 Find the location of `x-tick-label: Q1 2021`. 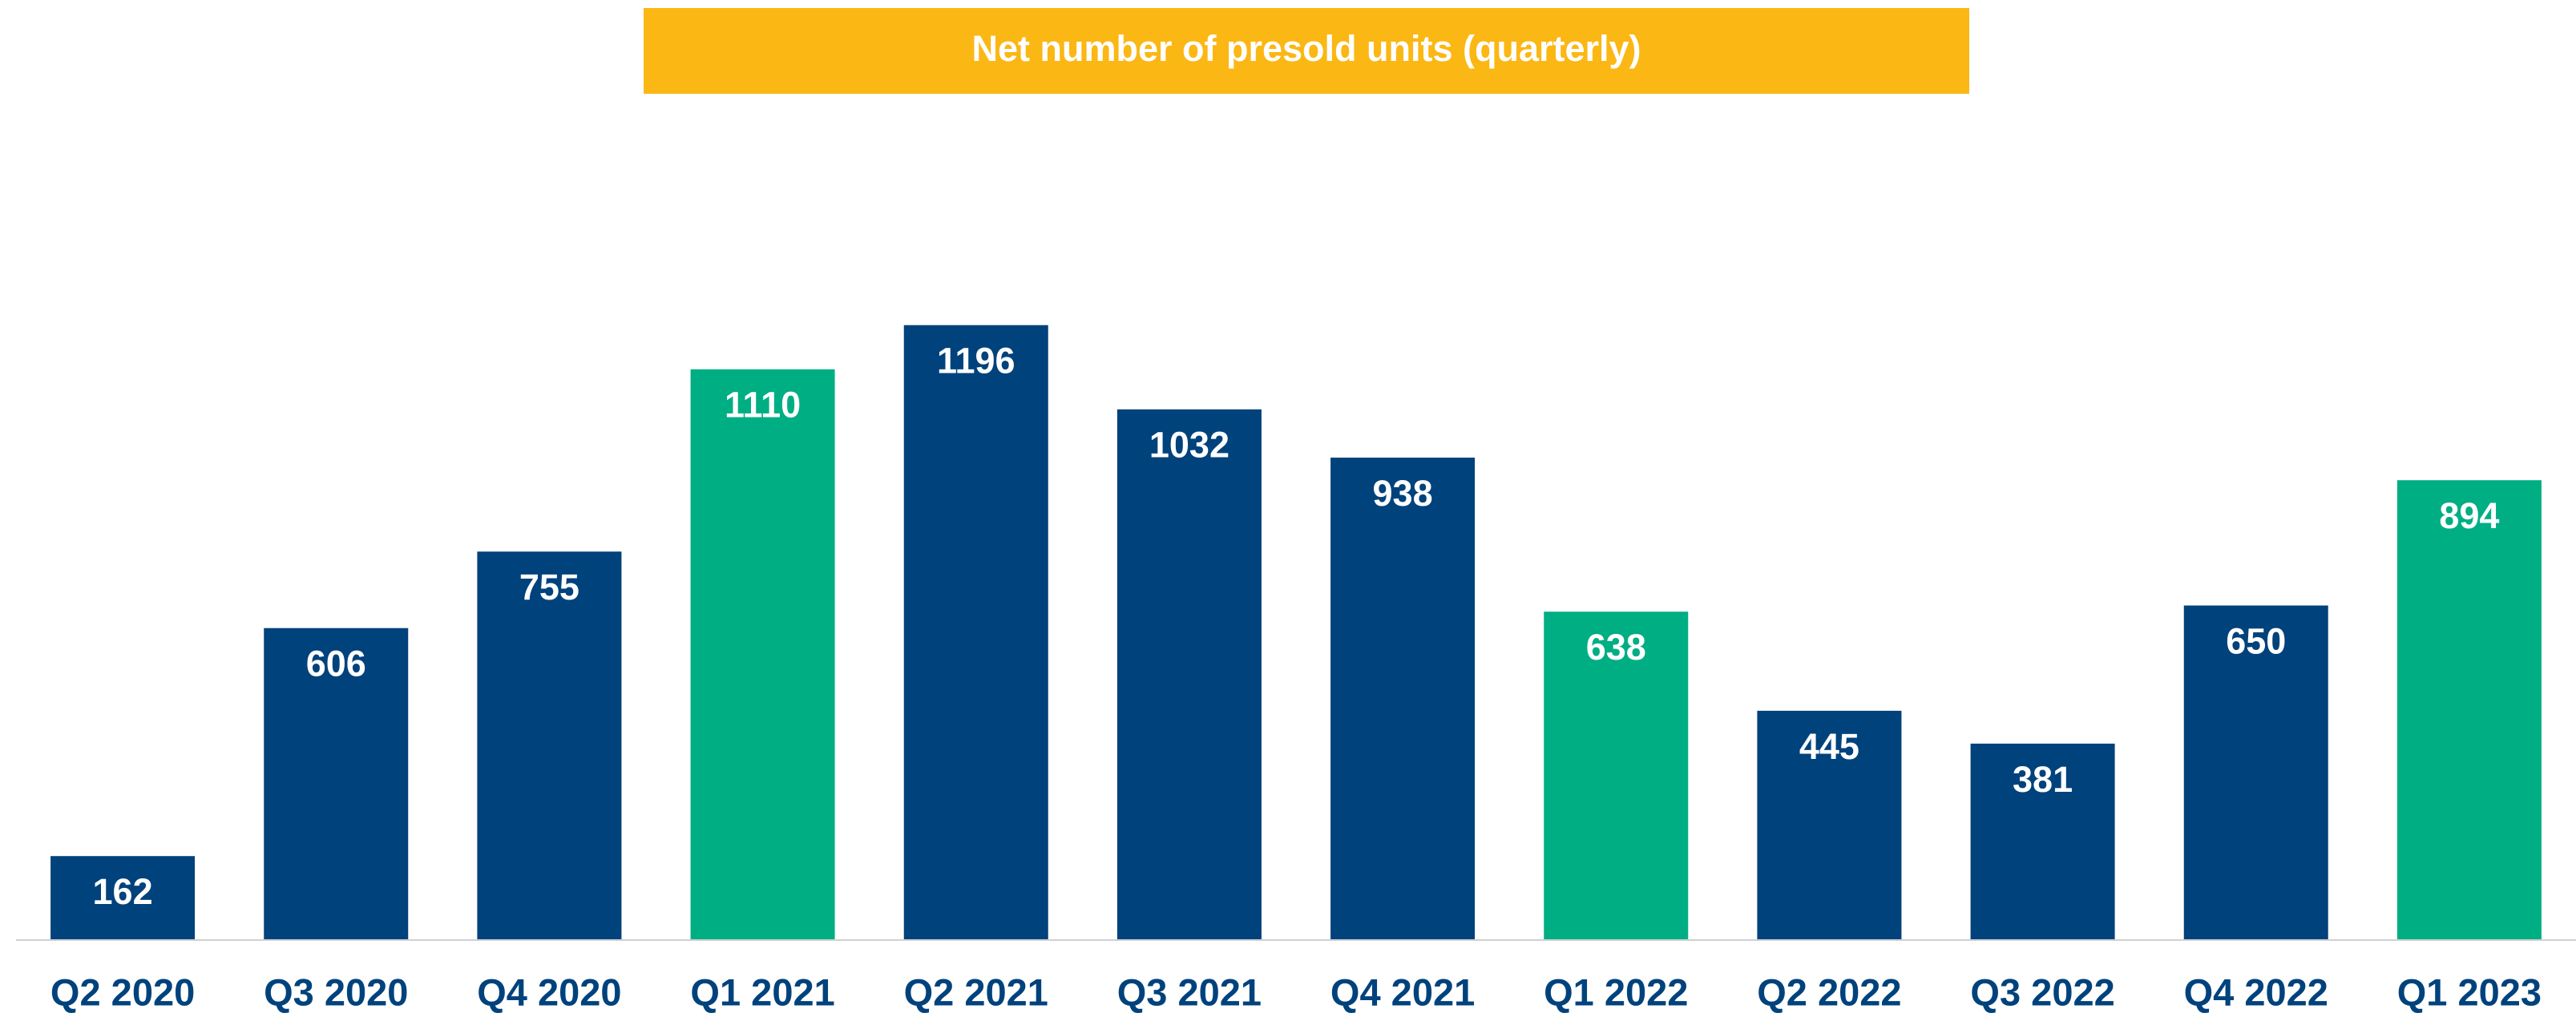

x-tick-label: Q1 2021 is located at coordinates (762, 992).